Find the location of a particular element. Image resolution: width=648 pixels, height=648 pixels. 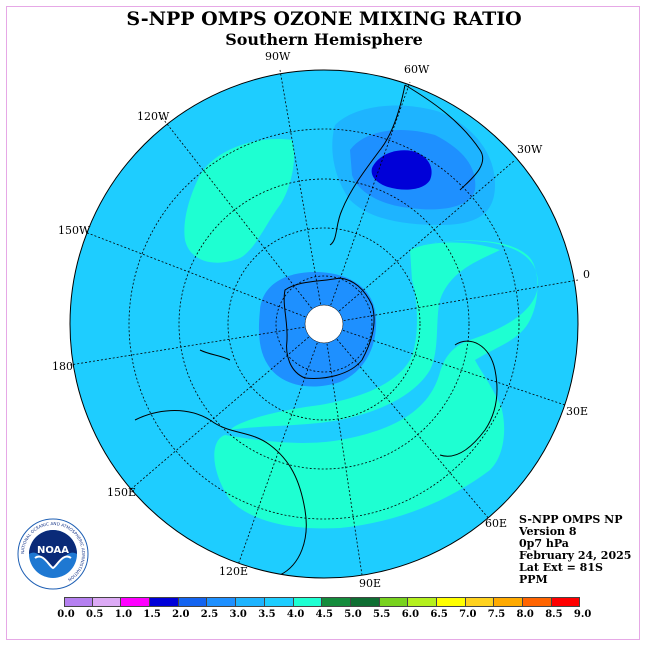

lon-label-90e: 90E is located at coordinates (370, 583).